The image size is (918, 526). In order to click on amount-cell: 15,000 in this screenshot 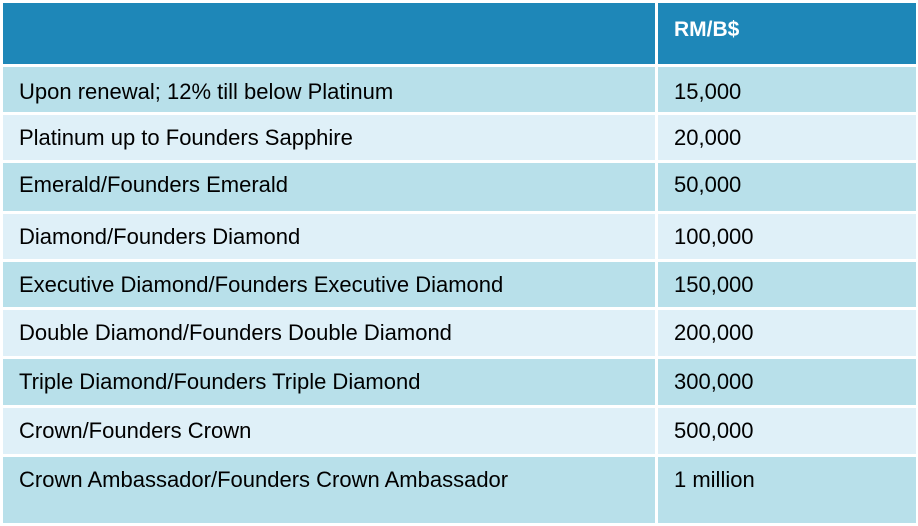, I will do `click(787, 89)`.